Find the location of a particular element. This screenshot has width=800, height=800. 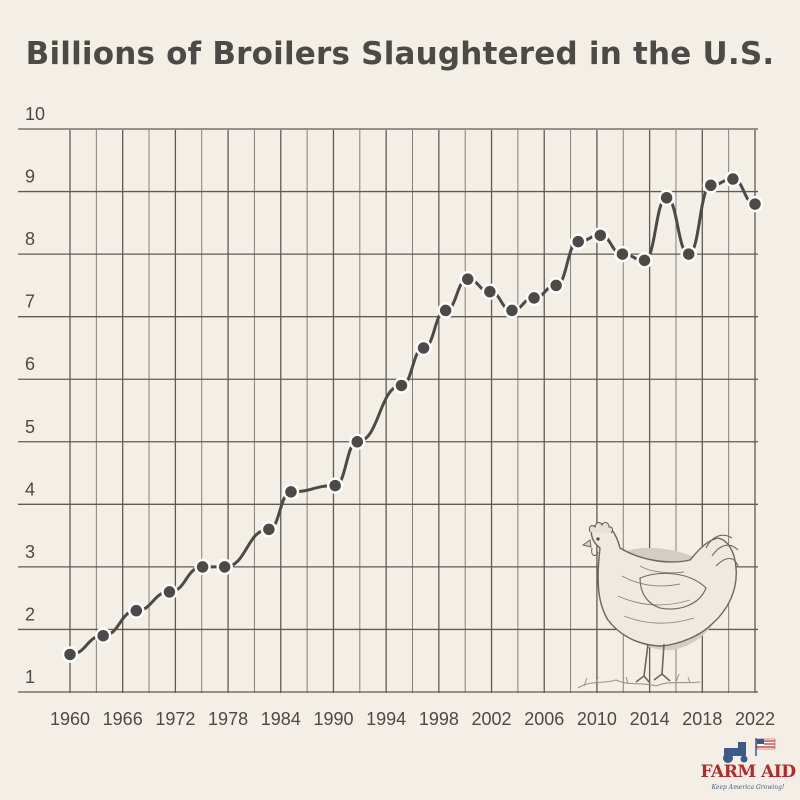

x-tick-label: 1966 is located at coordinates (123, 719).